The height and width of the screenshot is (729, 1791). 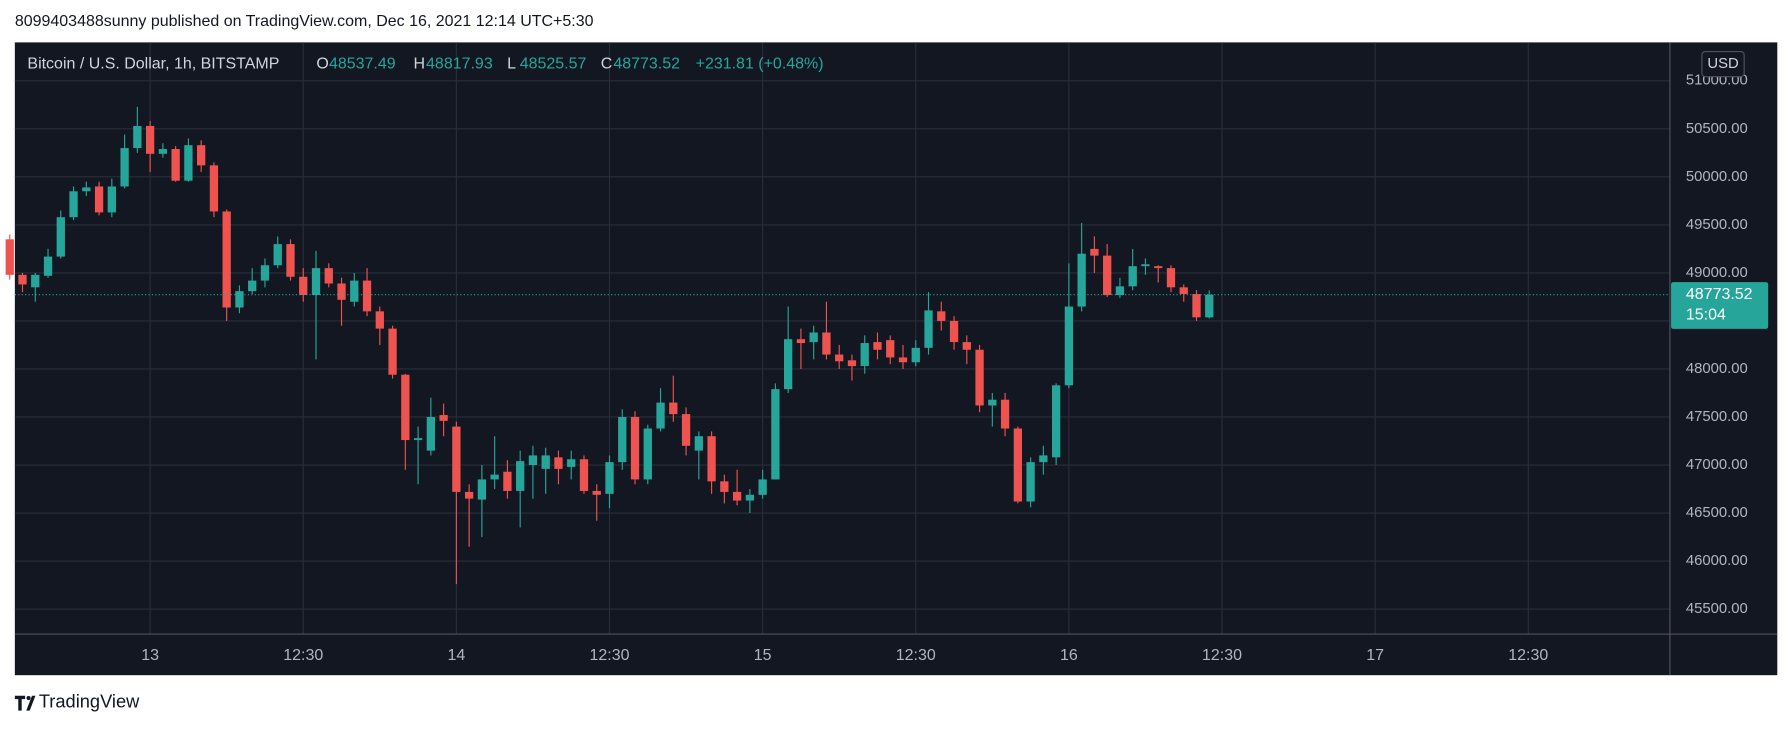 What do you see at coordinates (1717, 465) in the screenshot?
I see `y-tick-label: 47000.00` at bounding box center [1717, 465].